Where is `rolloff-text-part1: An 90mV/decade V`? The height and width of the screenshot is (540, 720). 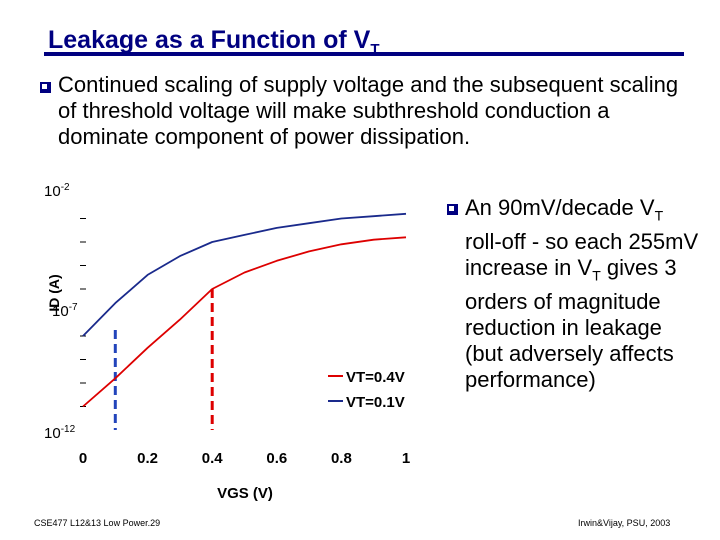
rolloff-text-part1: An 90mV/decade V is located at coordinates (560, 207).